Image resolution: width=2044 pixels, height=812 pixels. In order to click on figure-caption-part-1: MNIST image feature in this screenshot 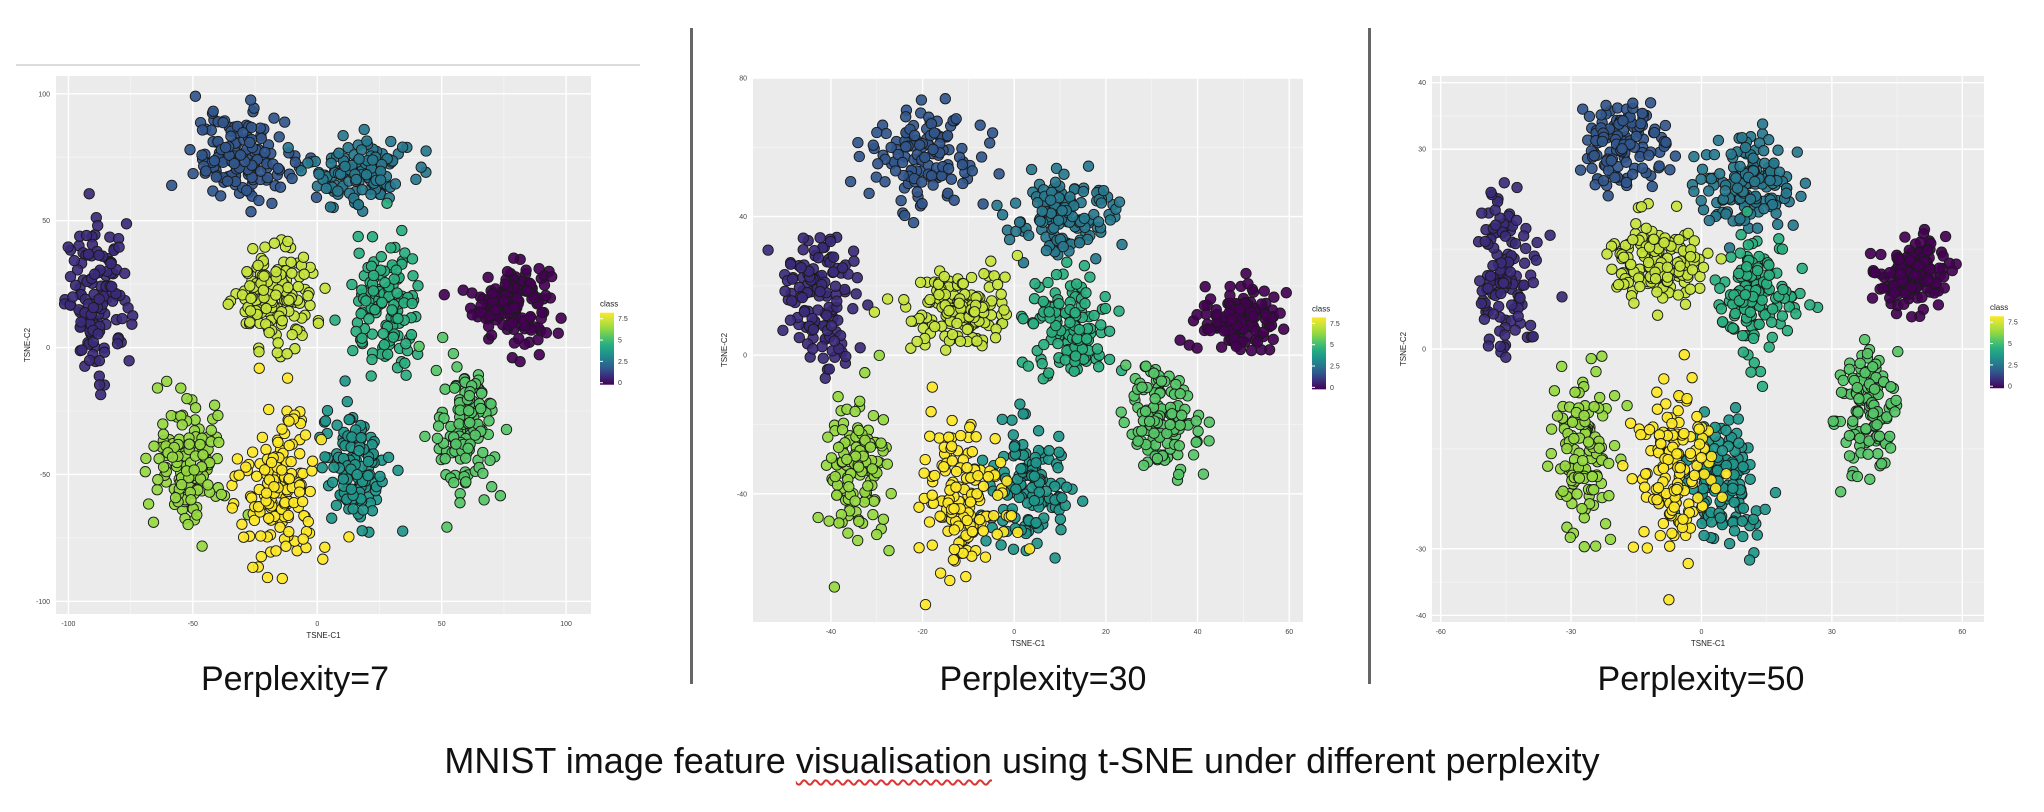, I will do `click(620, 760)`.